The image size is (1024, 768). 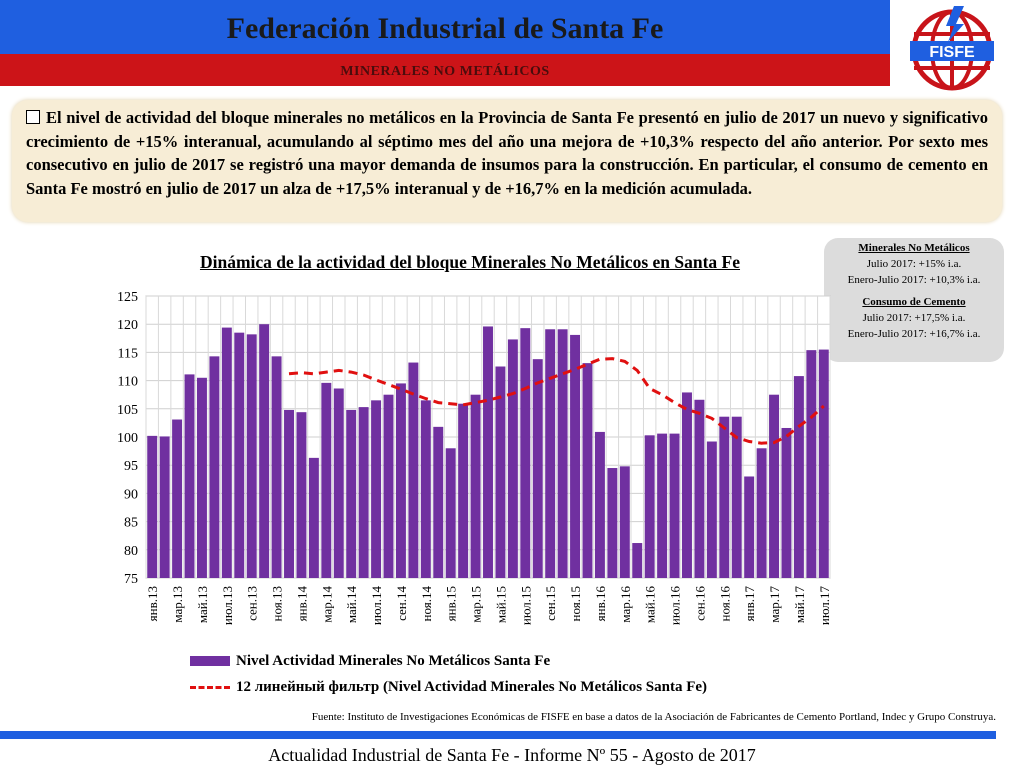 What do you see at coordinates (326, 604) in the screenshot?
I see `x-tick-label: мар.14` at bounding box center [326, 604].